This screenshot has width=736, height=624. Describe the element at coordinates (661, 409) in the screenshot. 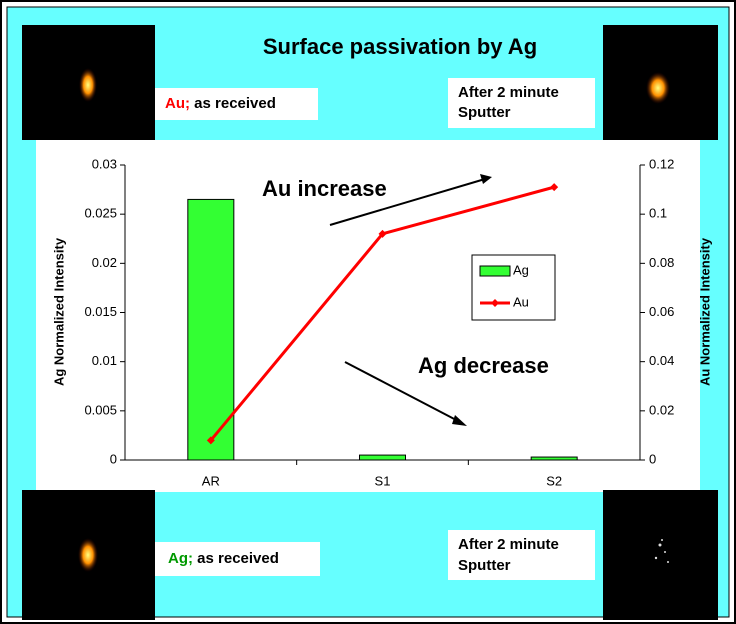

I see `y2-tick-label: 0.02` at that location.